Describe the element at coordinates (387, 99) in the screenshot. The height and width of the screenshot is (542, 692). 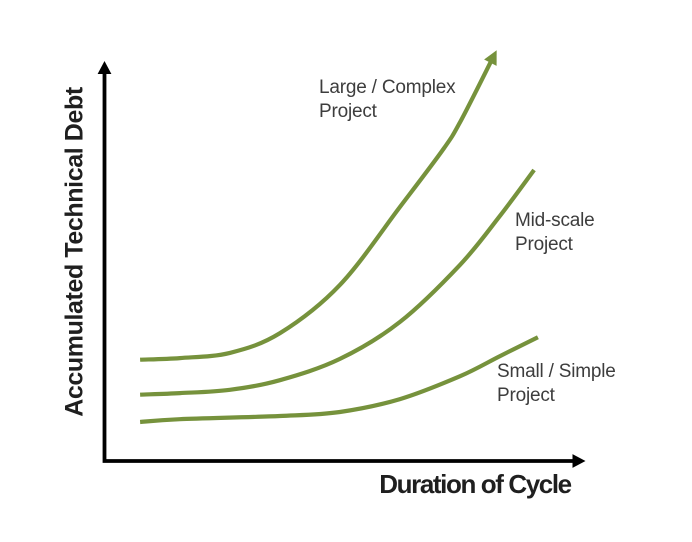
I see `annotation-large-complex-project: Large / Complex Project` at that location.